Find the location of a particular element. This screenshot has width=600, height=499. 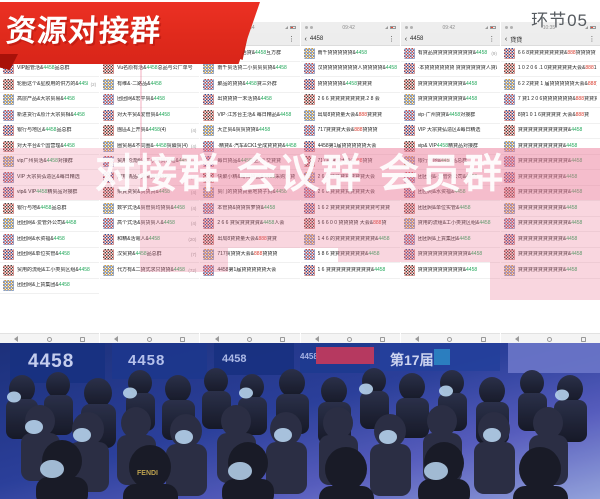

chat-list-item: 2 6 6 貸贸貸貸貸資&4458人会 is located at coordinates (250, 224).